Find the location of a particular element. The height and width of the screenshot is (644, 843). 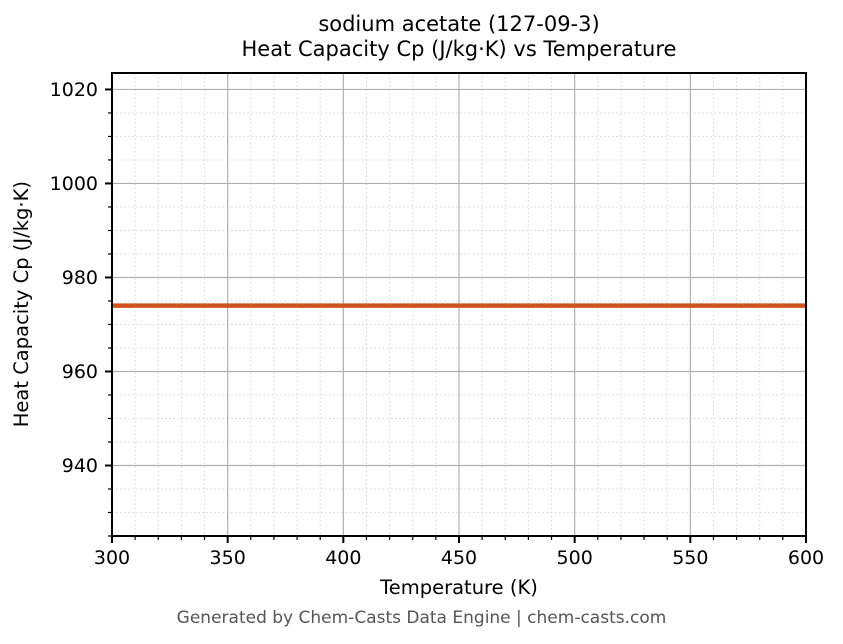

y-axis-label: Heat Capacity Cp (J/kg·K) is located at coordinates (21, 304).